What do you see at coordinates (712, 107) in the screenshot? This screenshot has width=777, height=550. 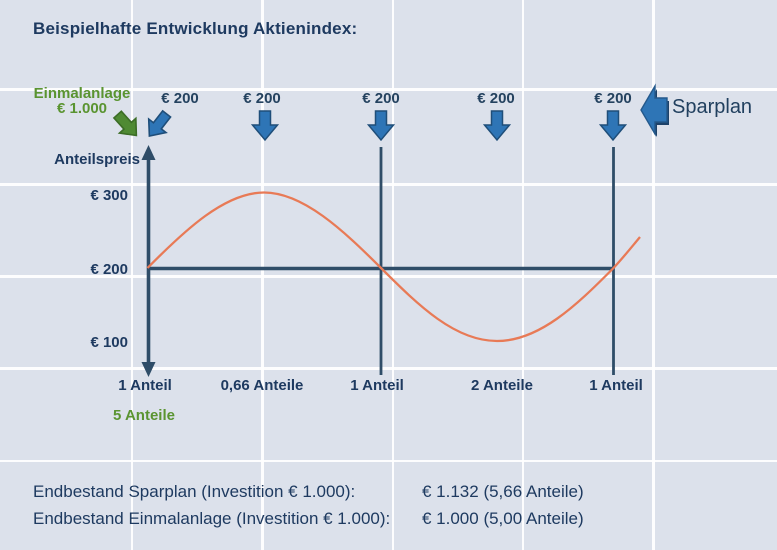 I see `sparplan-label: Sparplan` at bounding box center [712, 107].